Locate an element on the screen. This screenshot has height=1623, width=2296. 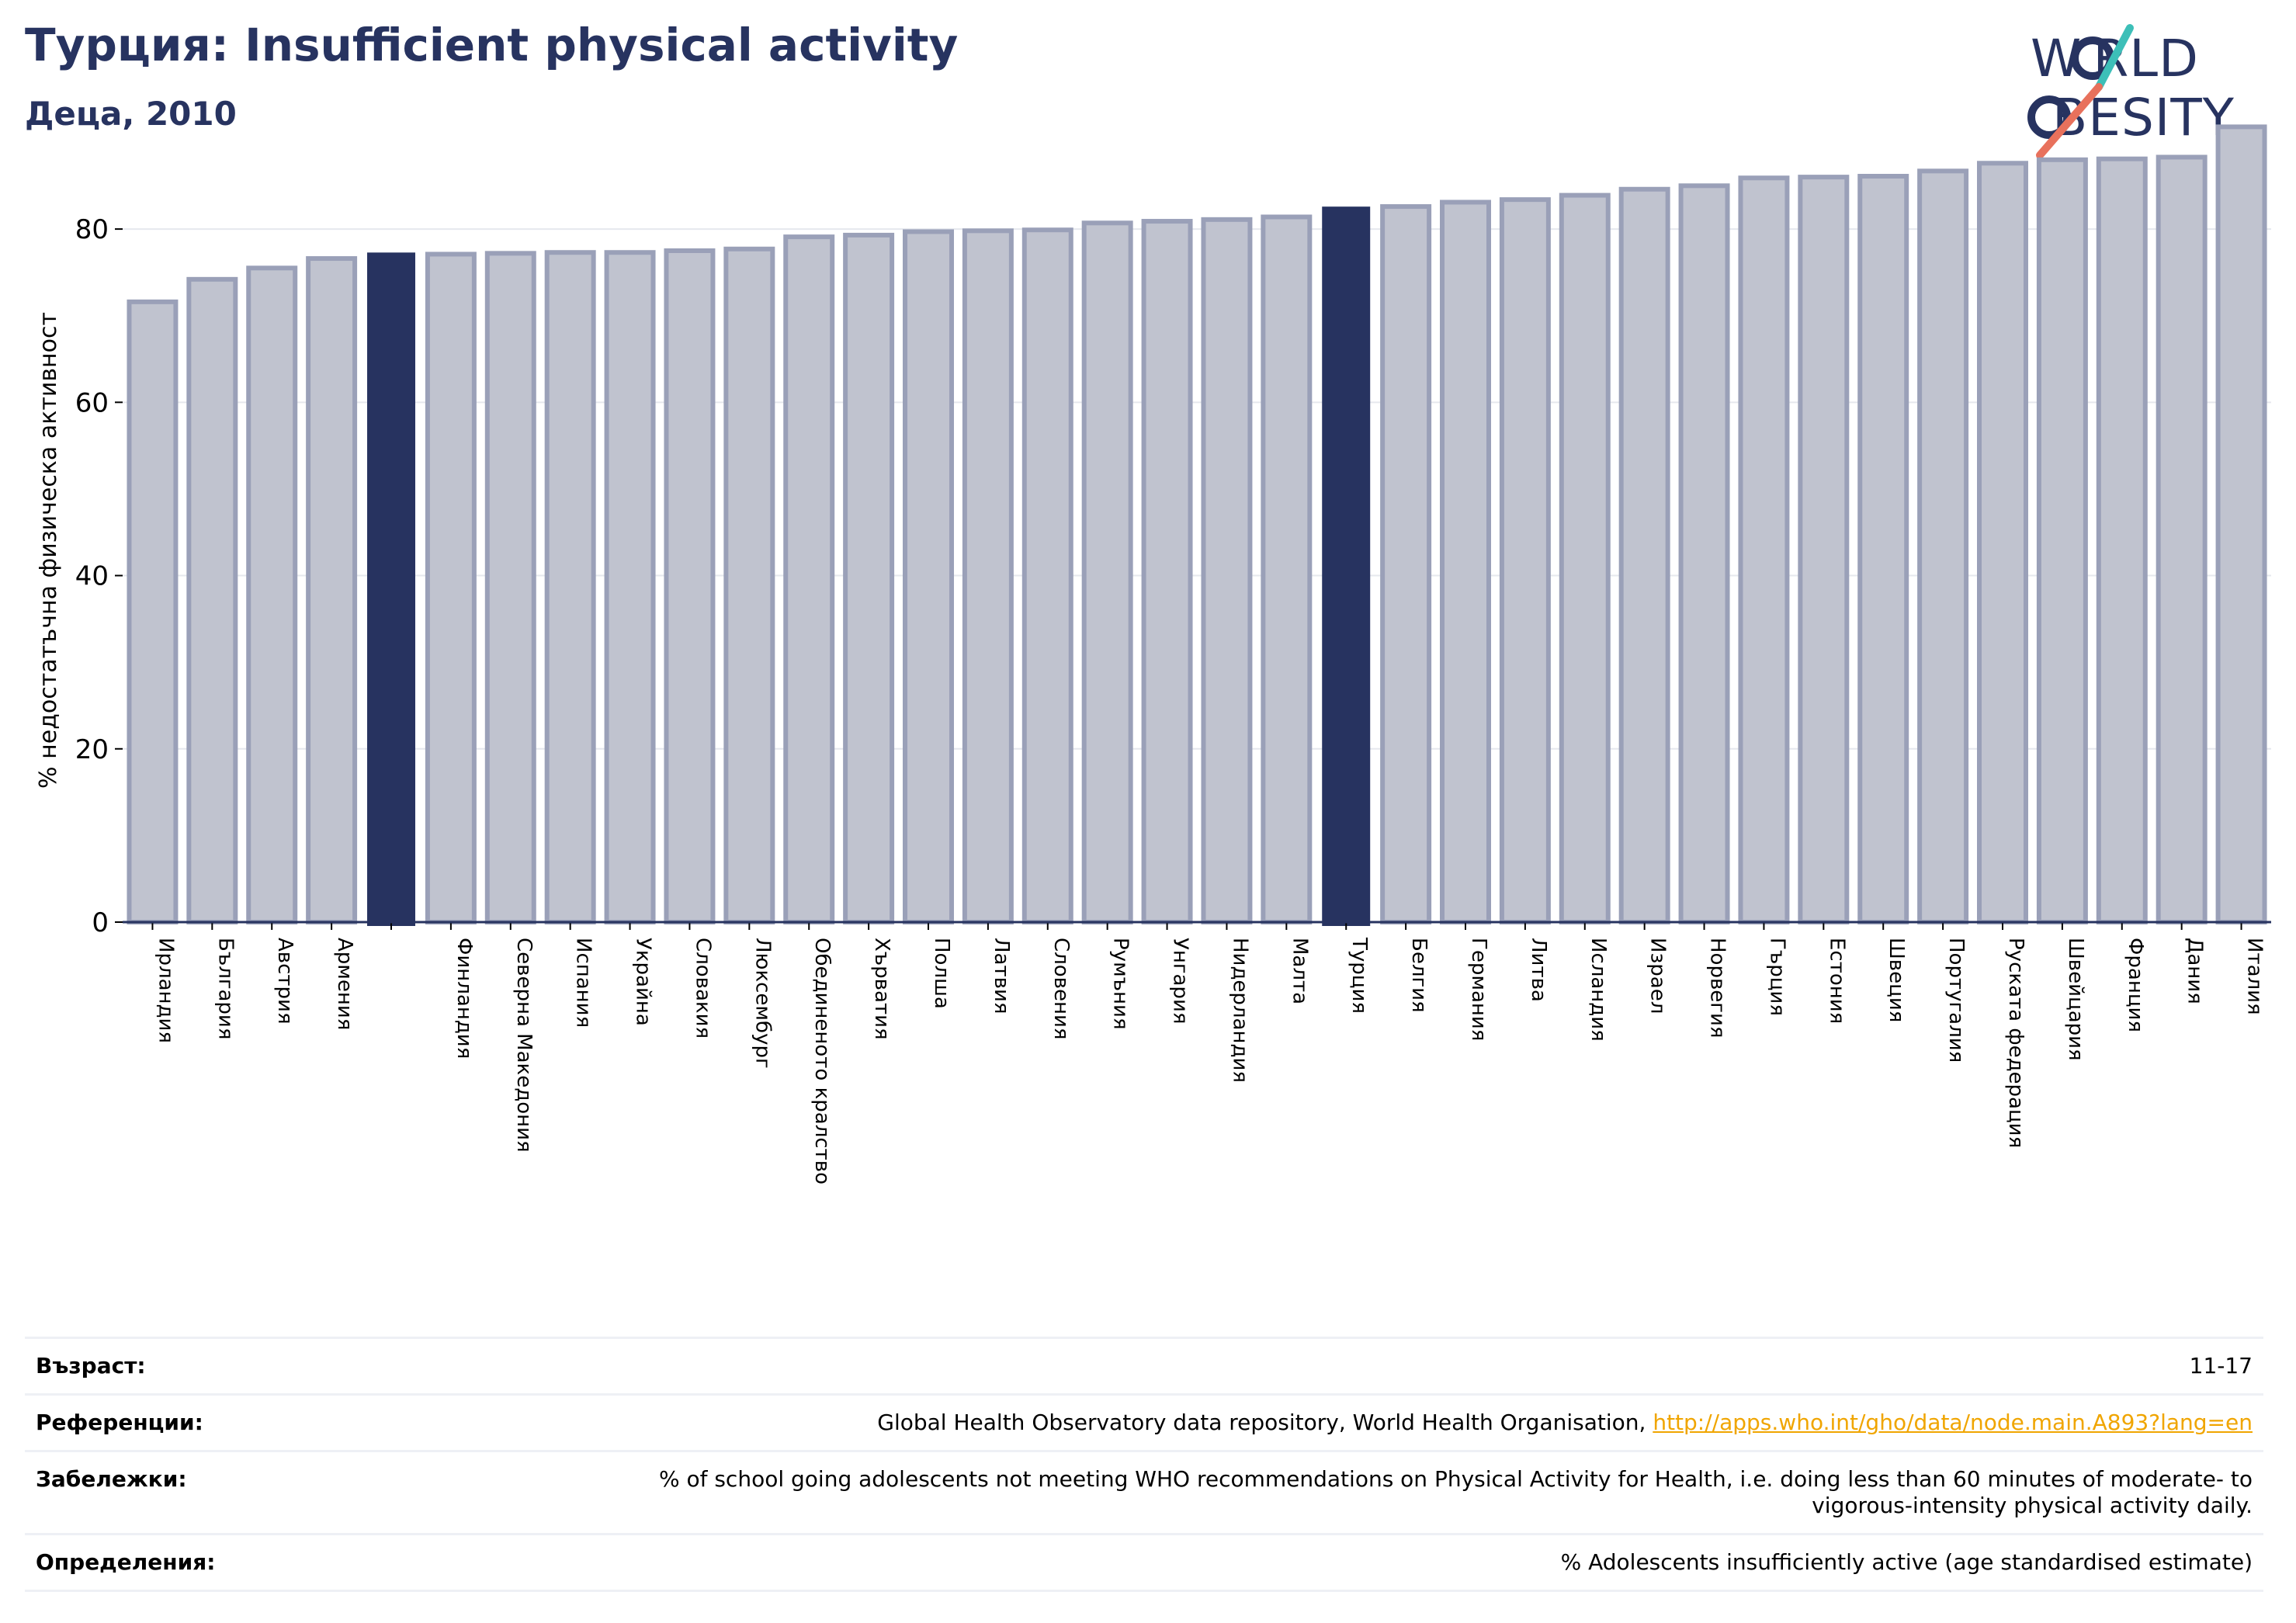
x-tick-label: Италия is located at coordinates (2255, 976).